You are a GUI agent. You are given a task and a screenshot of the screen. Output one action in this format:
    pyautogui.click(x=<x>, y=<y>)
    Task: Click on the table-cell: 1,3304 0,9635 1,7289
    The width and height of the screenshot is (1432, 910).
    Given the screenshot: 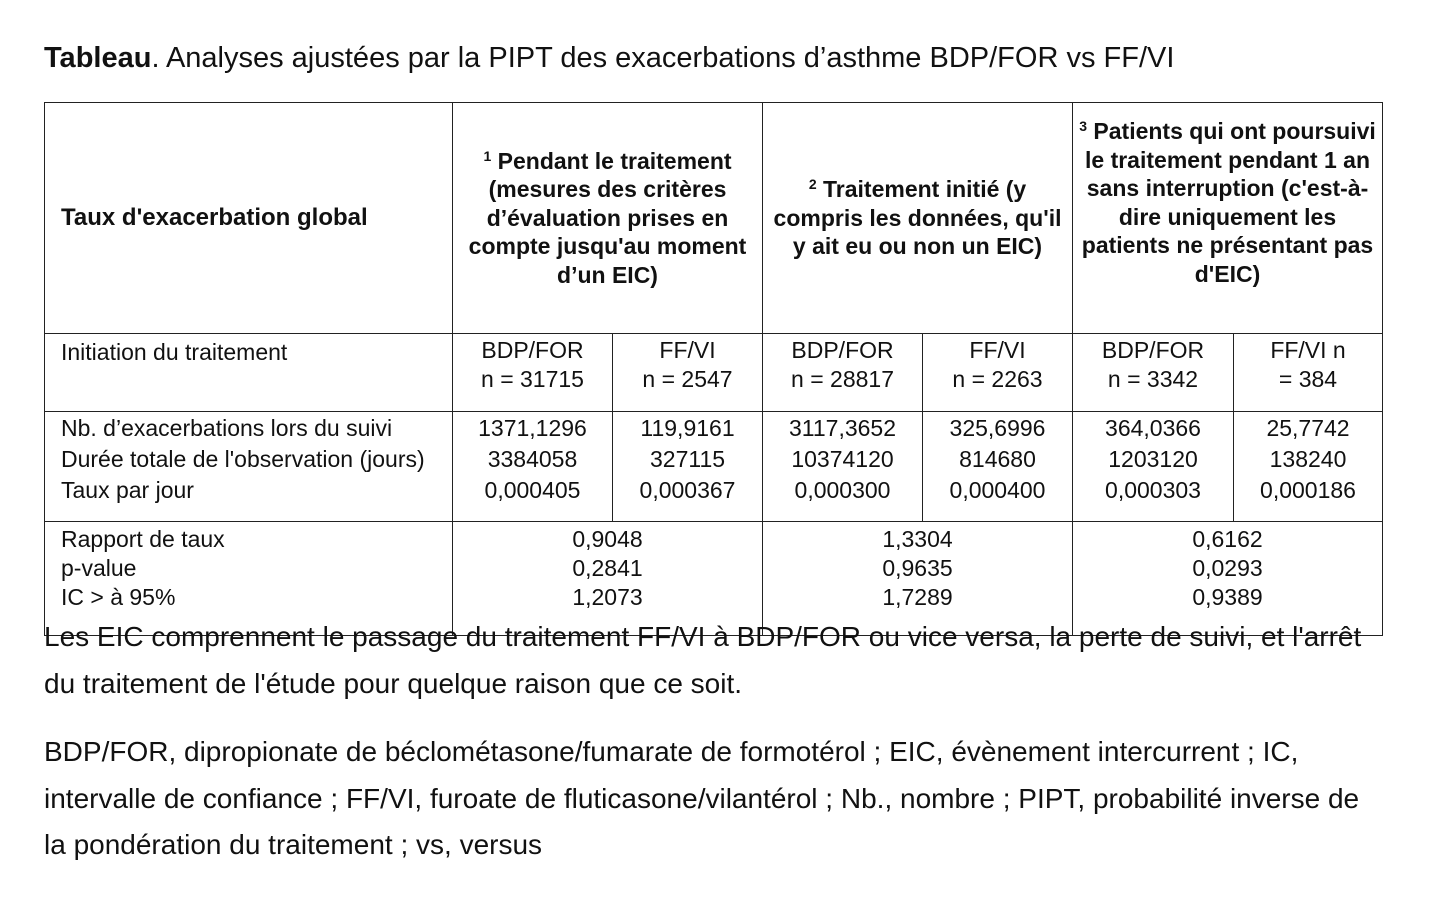 What is the action you would take?
    pyautogui.click(x=918, y=578)
    